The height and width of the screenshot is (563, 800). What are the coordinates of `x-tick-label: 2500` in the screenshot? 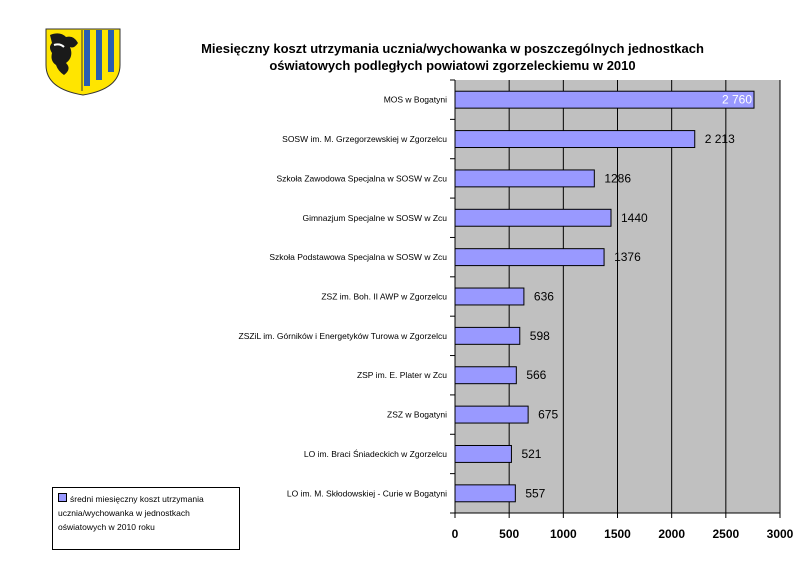 It's located at (725, 534).